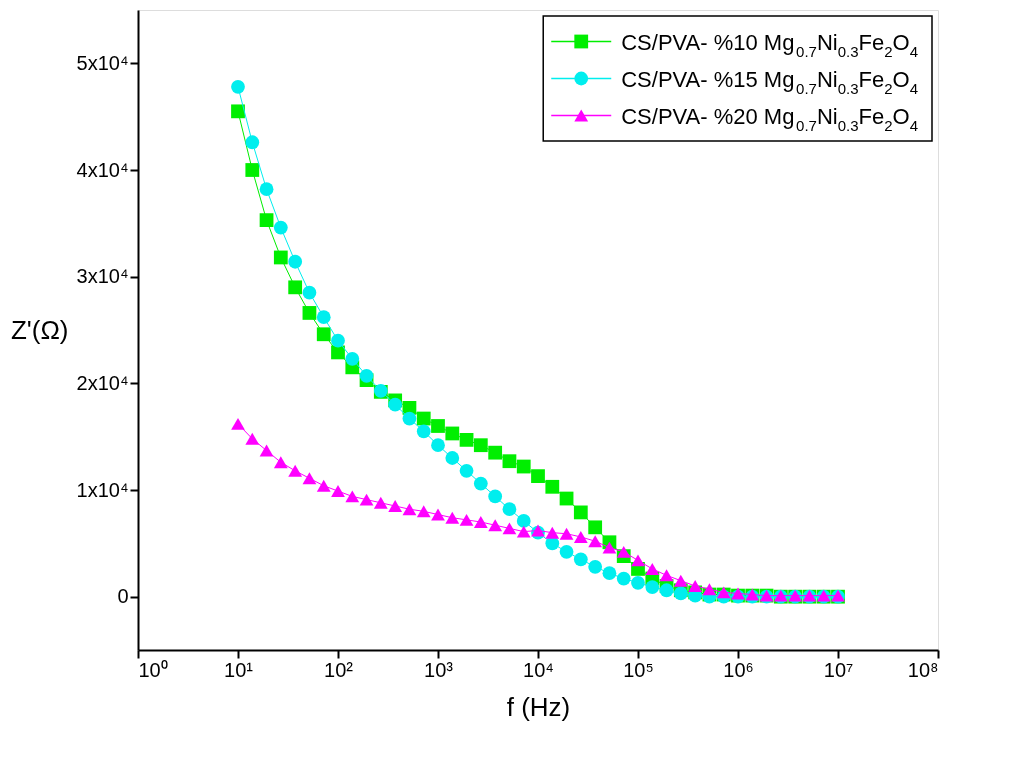 Image resolution: width=1021 pixels, height=766 pixels. Describe the element at coordinates (102, 62) in the screenshot. I see `y-tick-label: 5x10⁴` at that location.